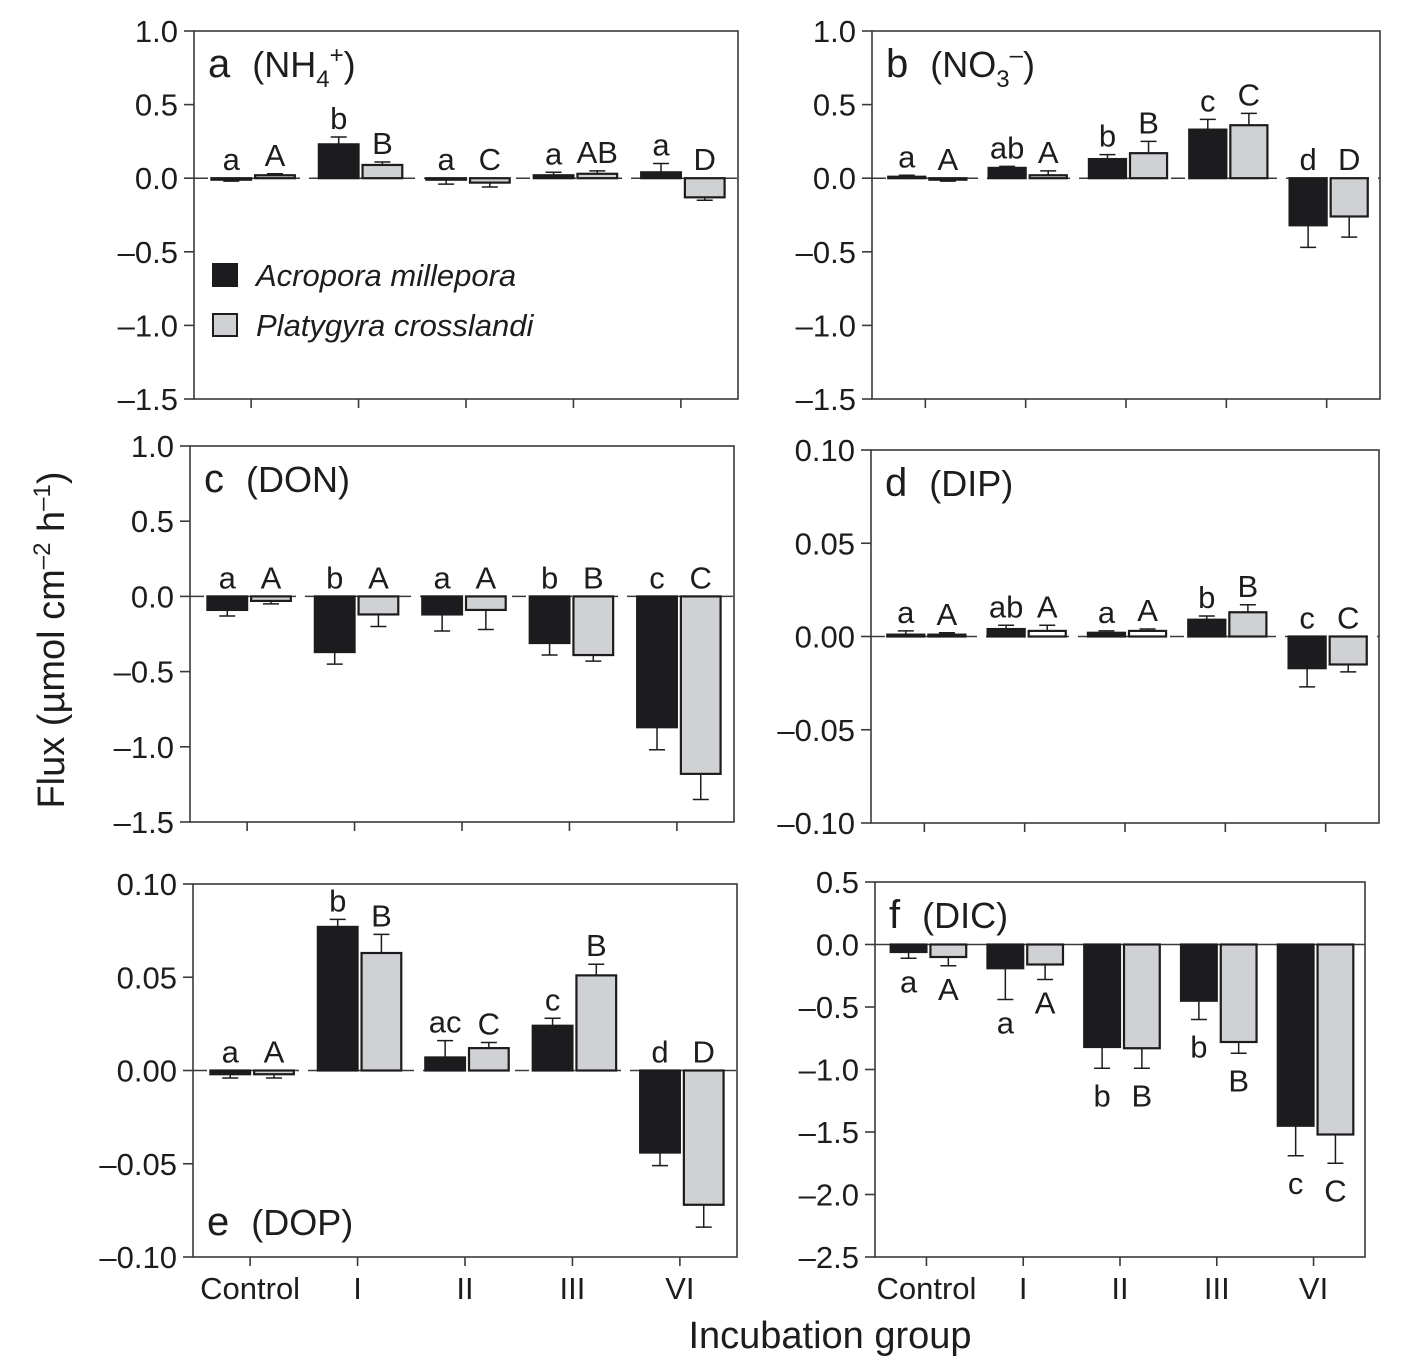 The image size is (1408, 1368). What do you see at coordinates (225, 325) in the screenshot?
I see `legend-swatch-platygyra` at bounding box center [225, 325].